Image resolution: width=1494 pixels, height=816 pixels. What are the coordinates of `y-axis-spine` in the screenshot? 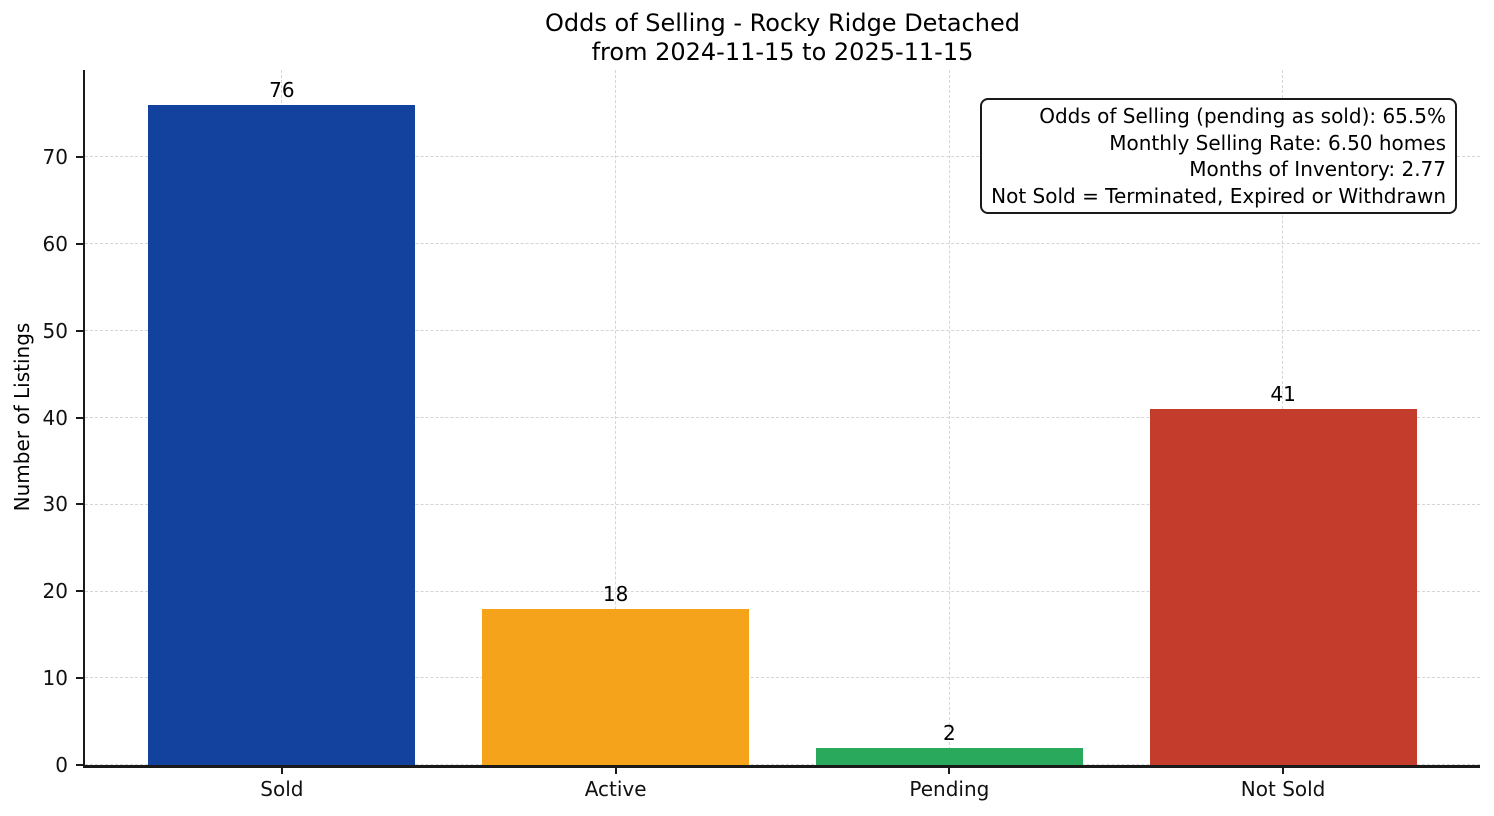 It's located at (83, 419).